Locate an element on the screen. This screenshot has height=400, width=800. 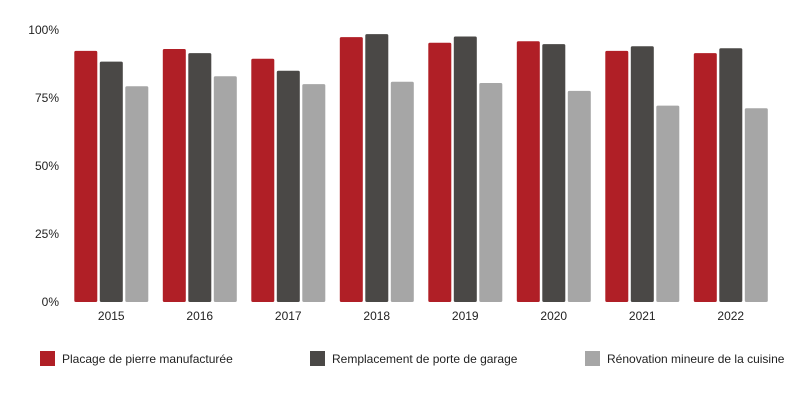
legend-swatch-stone-veneer is located at coordinates (47, 358).